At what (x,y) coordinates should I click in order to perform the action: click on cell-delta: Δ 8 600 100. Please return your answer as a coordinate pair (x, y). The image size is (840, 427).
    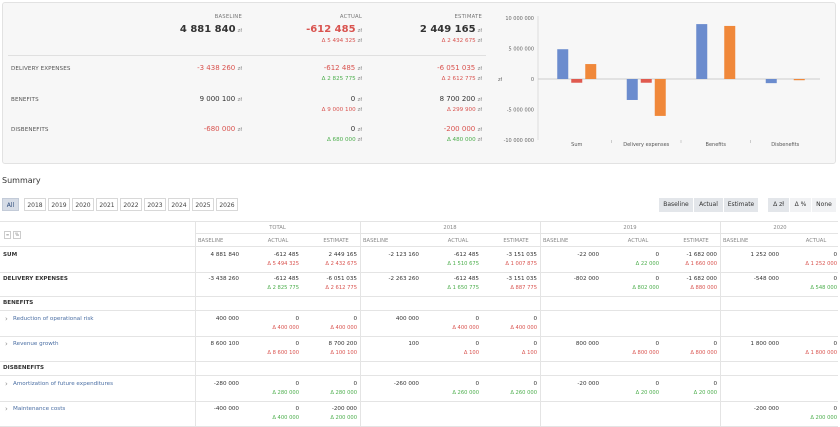
    Looking at the image, I should click on (283, 353).